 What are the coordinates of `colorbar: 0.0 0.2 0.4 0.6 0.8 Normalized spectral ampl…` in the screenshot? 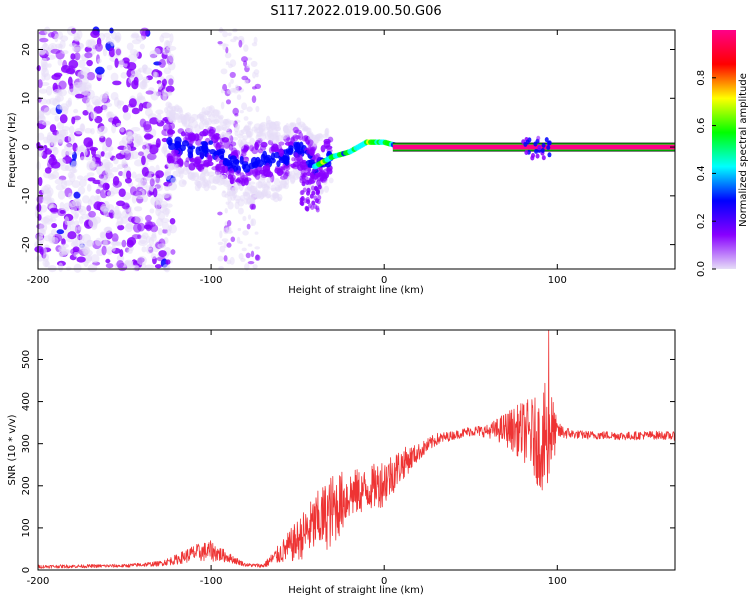 It's located at (722, 153).